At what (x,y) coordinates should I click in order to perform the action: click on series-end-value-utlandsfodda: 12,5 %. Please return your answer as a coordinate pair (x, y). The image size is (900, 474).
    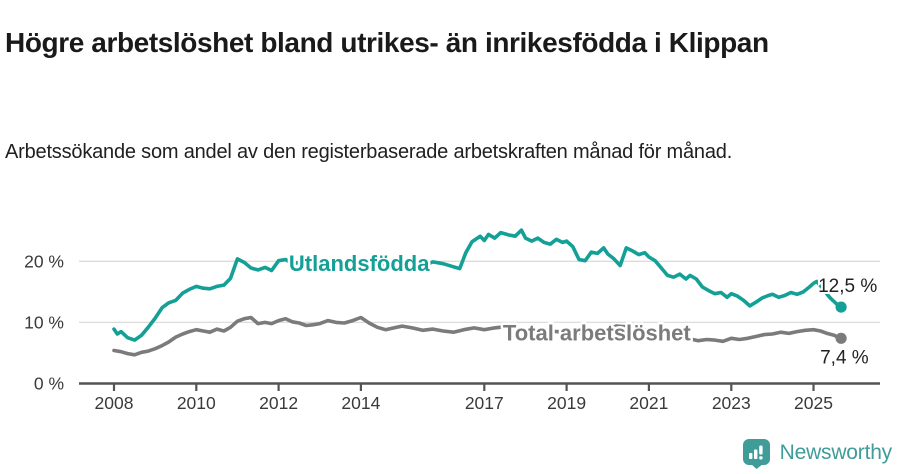
    Looking at the image, I should click on (847, 286).